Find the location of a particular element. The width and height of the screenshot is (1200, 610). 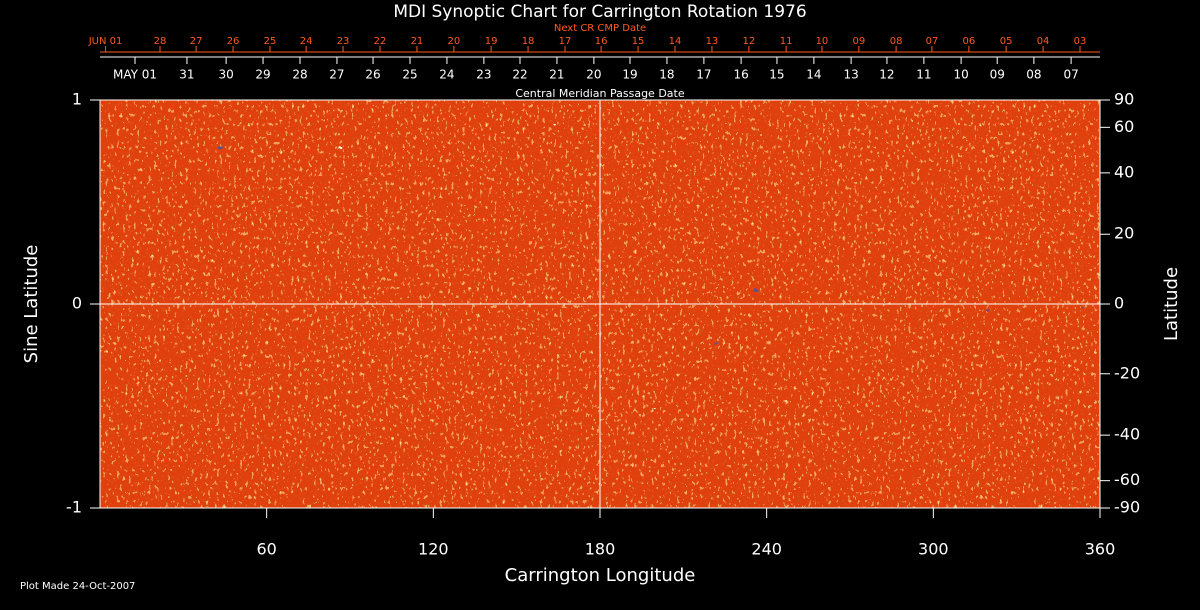

date-label: 17 is located at coordinates (703, 75).